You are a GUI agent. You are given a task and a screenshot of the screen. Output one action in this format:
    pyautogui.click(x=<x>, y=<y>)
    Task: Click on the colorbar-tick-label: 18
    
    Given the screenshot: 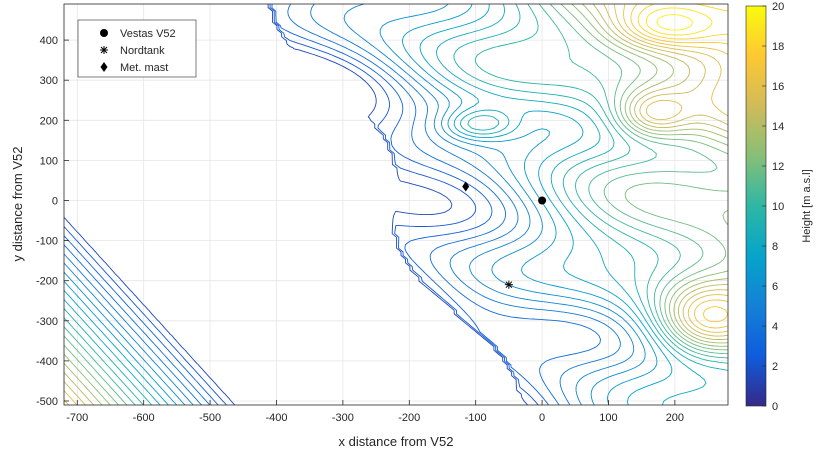 What is the action you would take?
    pyautogui.click(x=778, y=47)
    